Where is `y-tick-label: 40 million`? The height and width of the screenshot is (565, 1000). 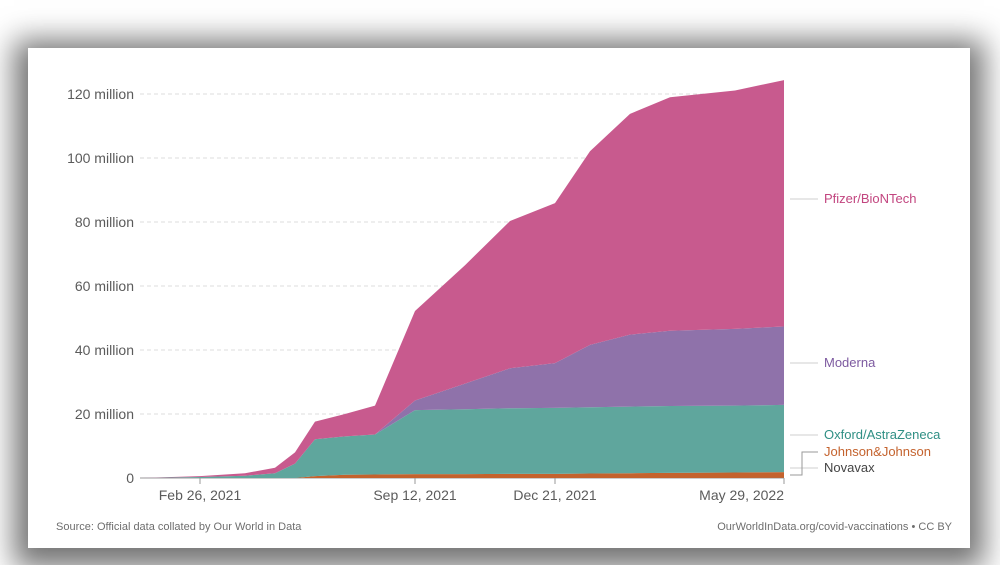 y-tick-label: 40 million is located at coordinates (104, 350).